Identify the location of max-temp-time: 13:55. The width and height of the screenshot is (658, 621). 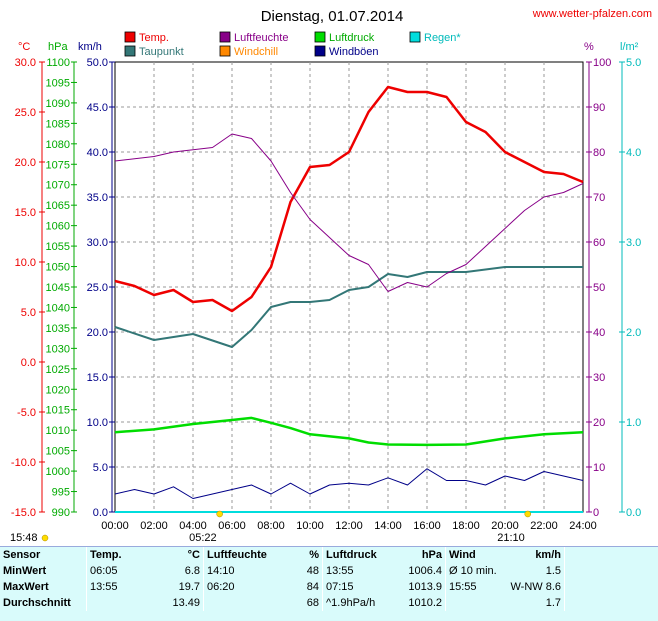
(118, 587).